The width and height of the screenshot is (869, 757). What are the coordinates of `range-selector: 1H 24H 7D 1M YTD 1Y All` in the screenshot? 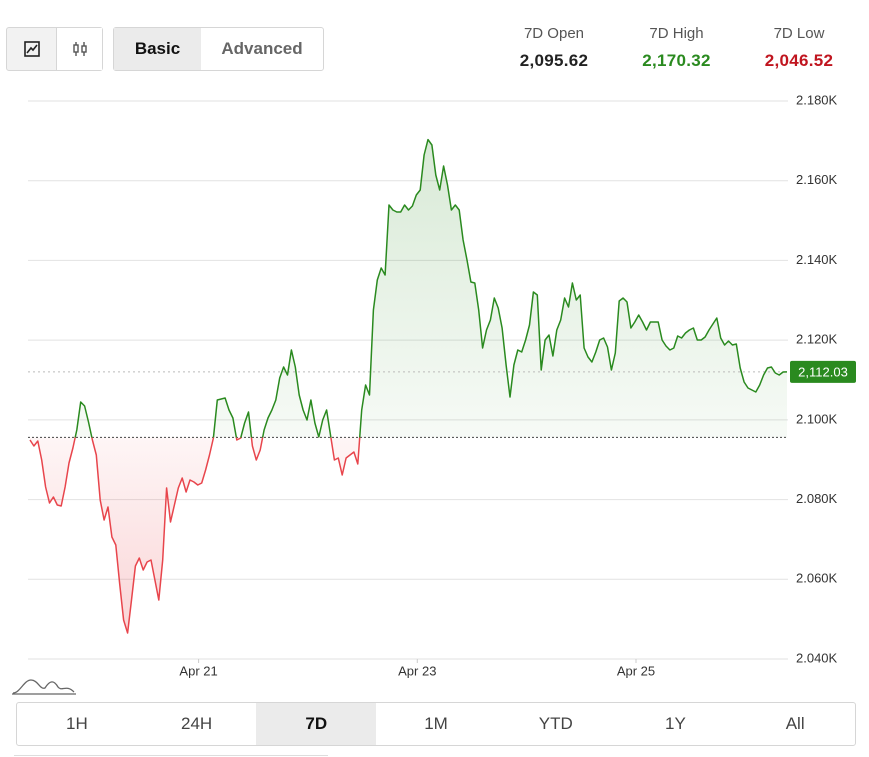 It's located at (436, 724).